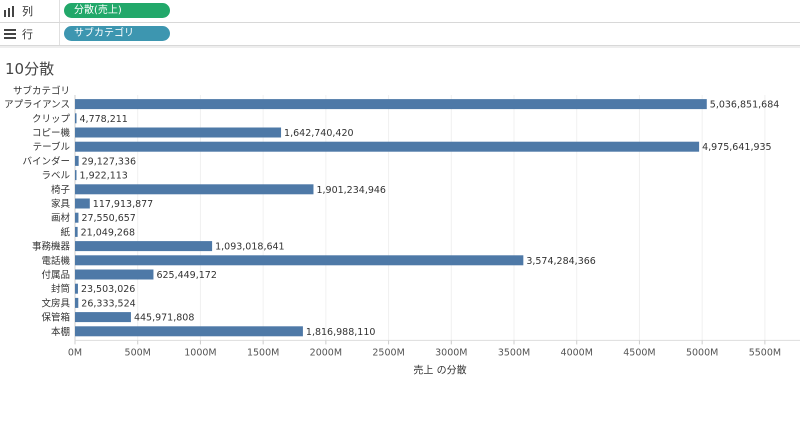 The width and height of the screenshot is (800, 436). What do you see at coordinates (326, 352) in the screenshot?
I see `x-tick-label: 2000M` at bounding box center [326, 352].